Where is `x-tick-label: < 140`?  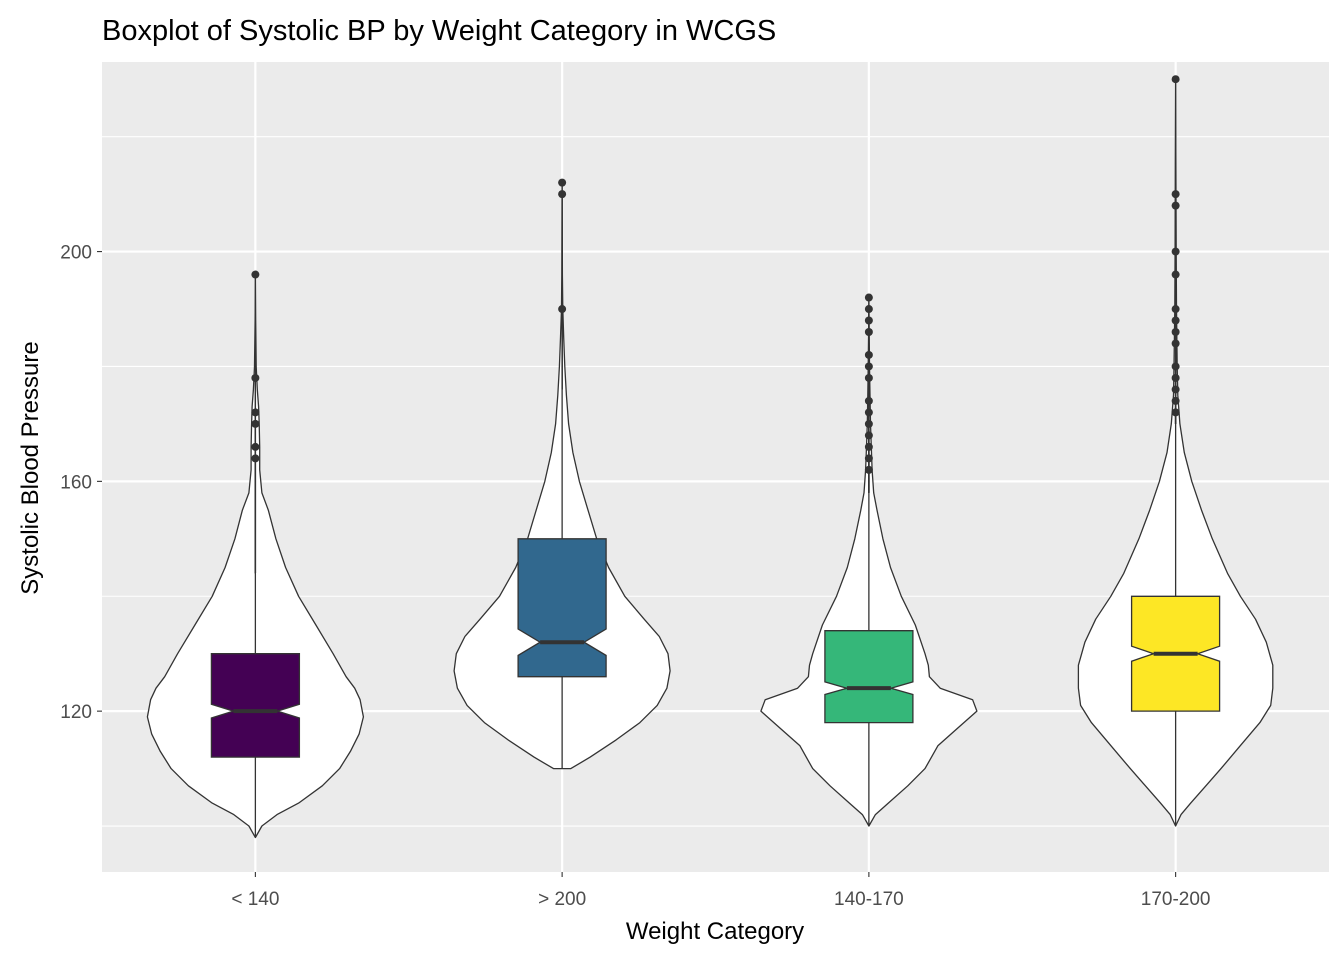 x-tick-label: < 140 is located at coordinates (255, 899).